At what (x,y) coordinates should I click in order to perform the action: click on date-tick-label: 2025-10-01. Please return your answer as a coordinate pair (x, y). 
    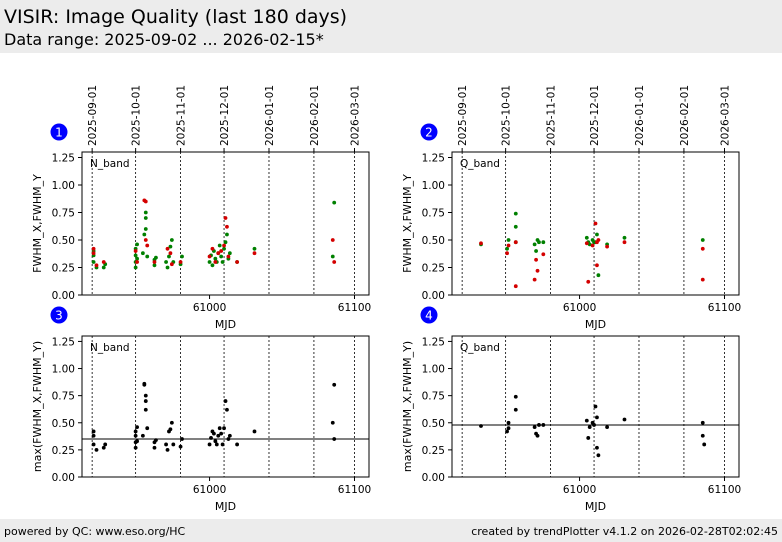
    Looking at the image, I should click on (137, 115).